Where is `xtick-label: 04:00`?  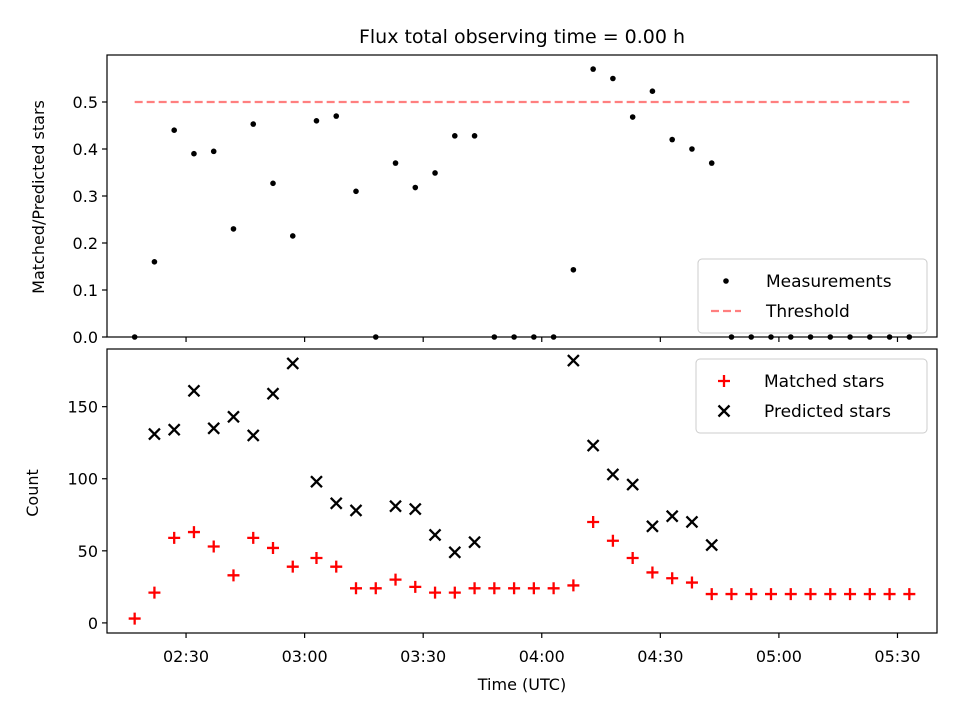 xtick-label: 04:00 is located at coordinates (542, 656).